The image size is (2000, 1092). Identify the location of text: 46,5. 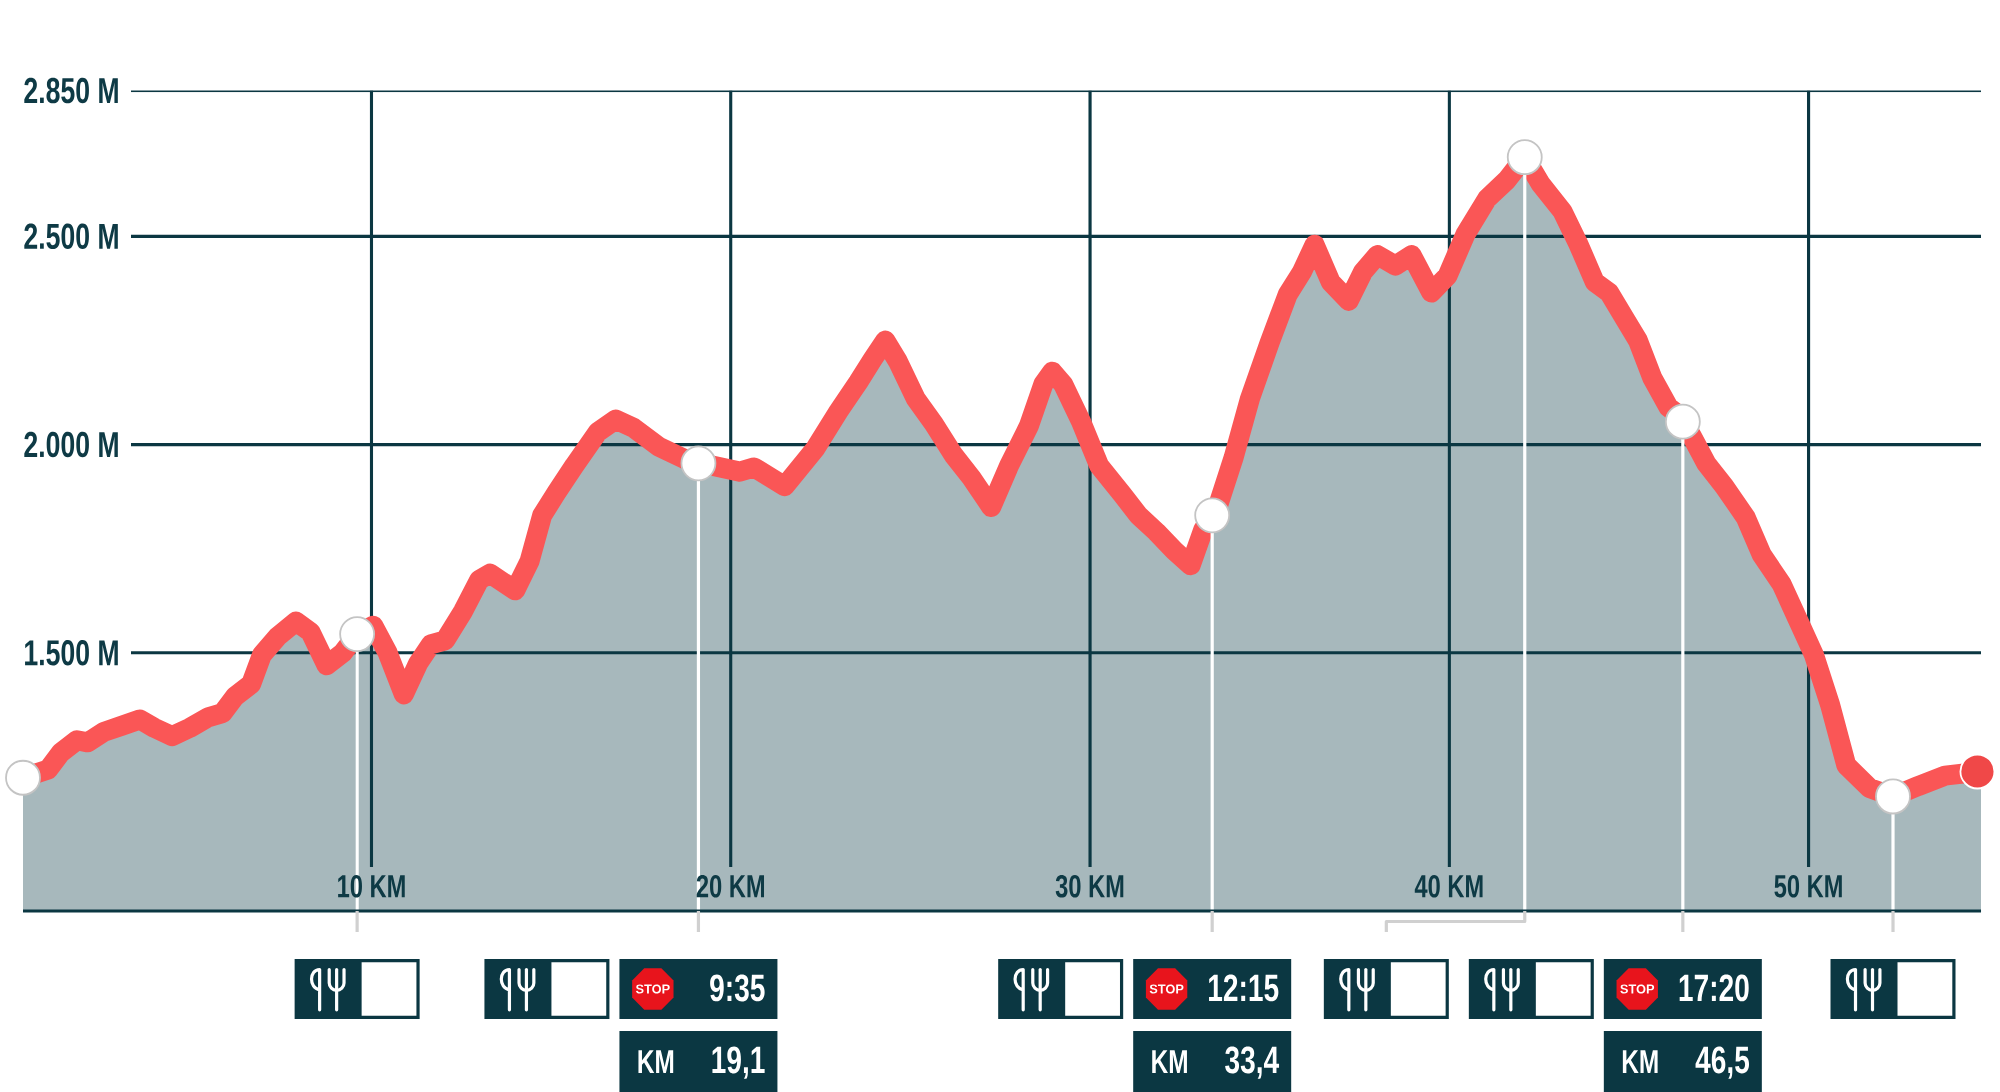
(1722, 1062).